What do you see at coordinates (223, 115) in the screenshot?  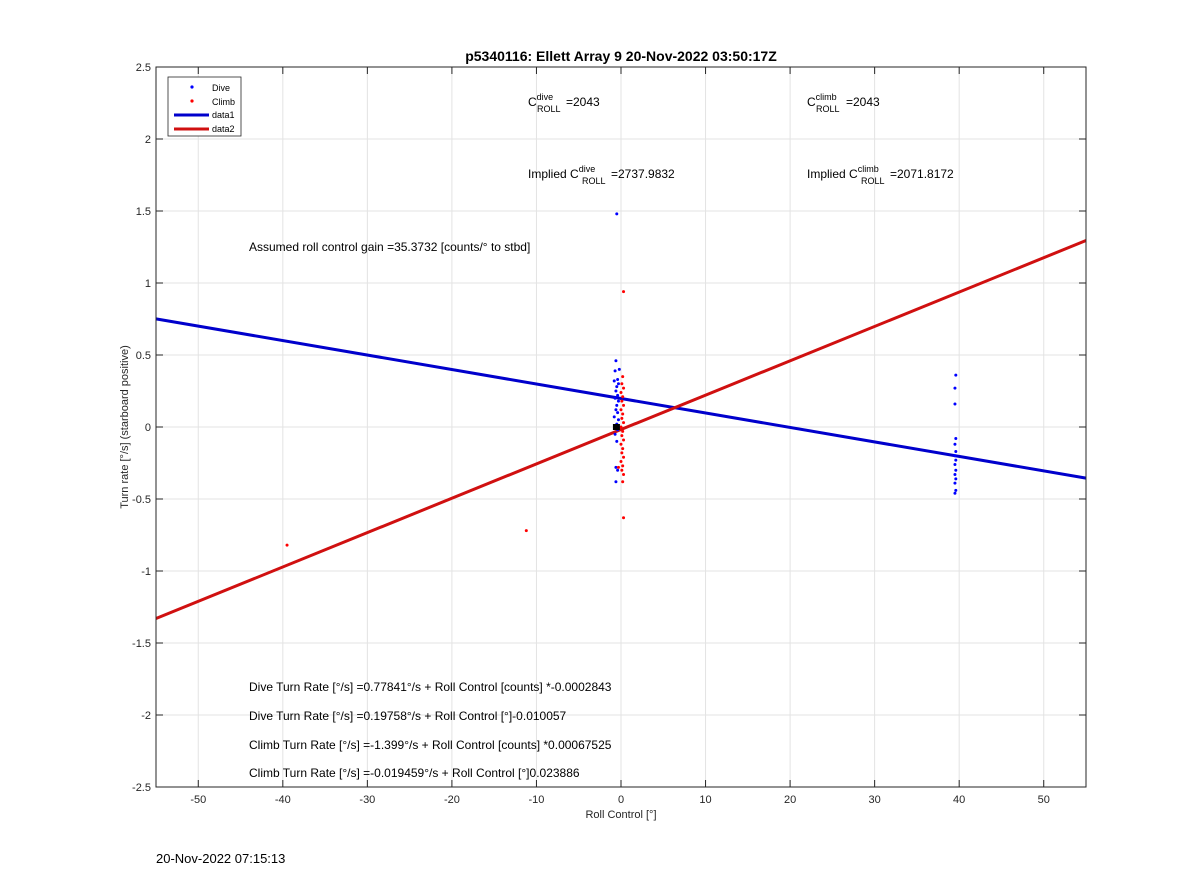 I see `legend-label-data1: data1` at bounding box center [223, 115].